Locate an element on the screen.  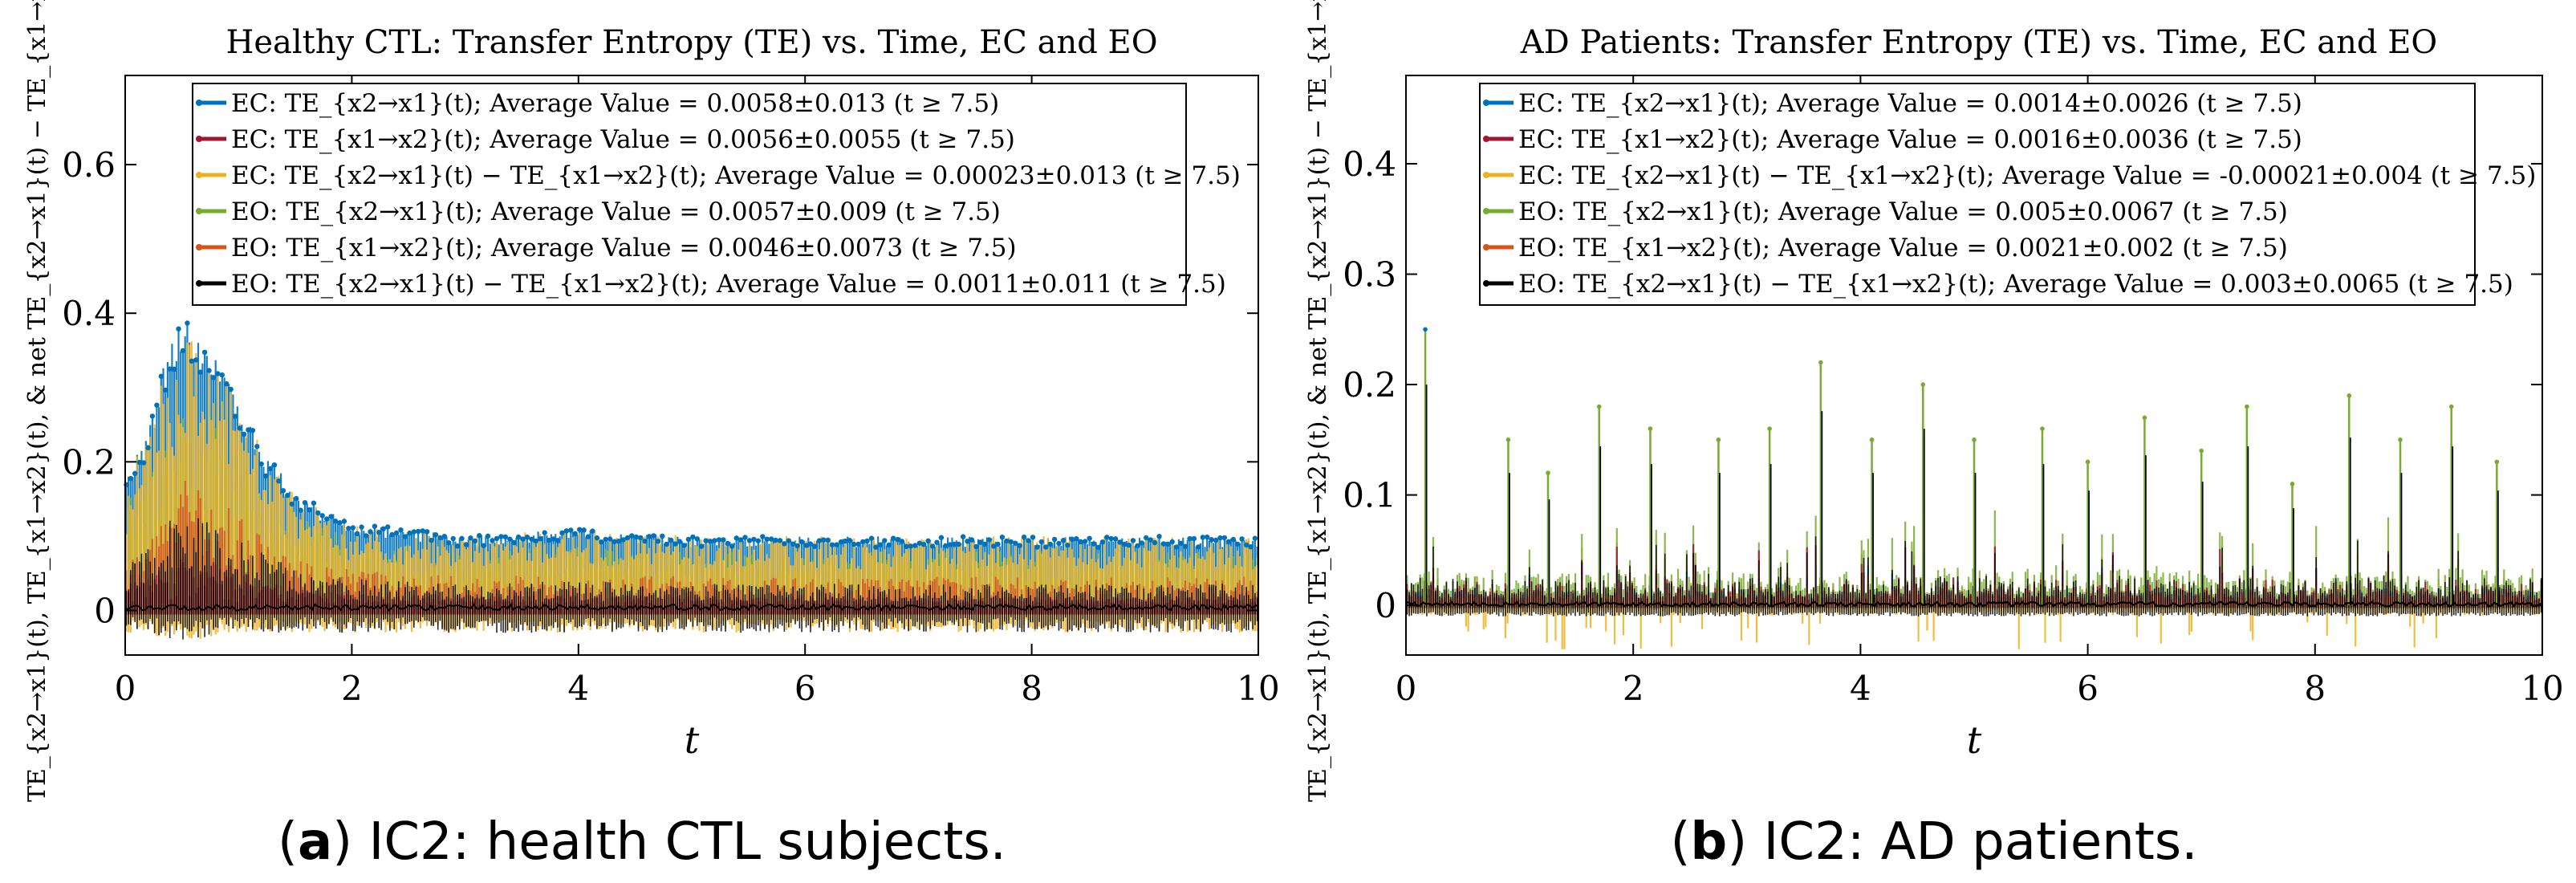
xtick-label: 8 is located at coordinates (2315, 688).